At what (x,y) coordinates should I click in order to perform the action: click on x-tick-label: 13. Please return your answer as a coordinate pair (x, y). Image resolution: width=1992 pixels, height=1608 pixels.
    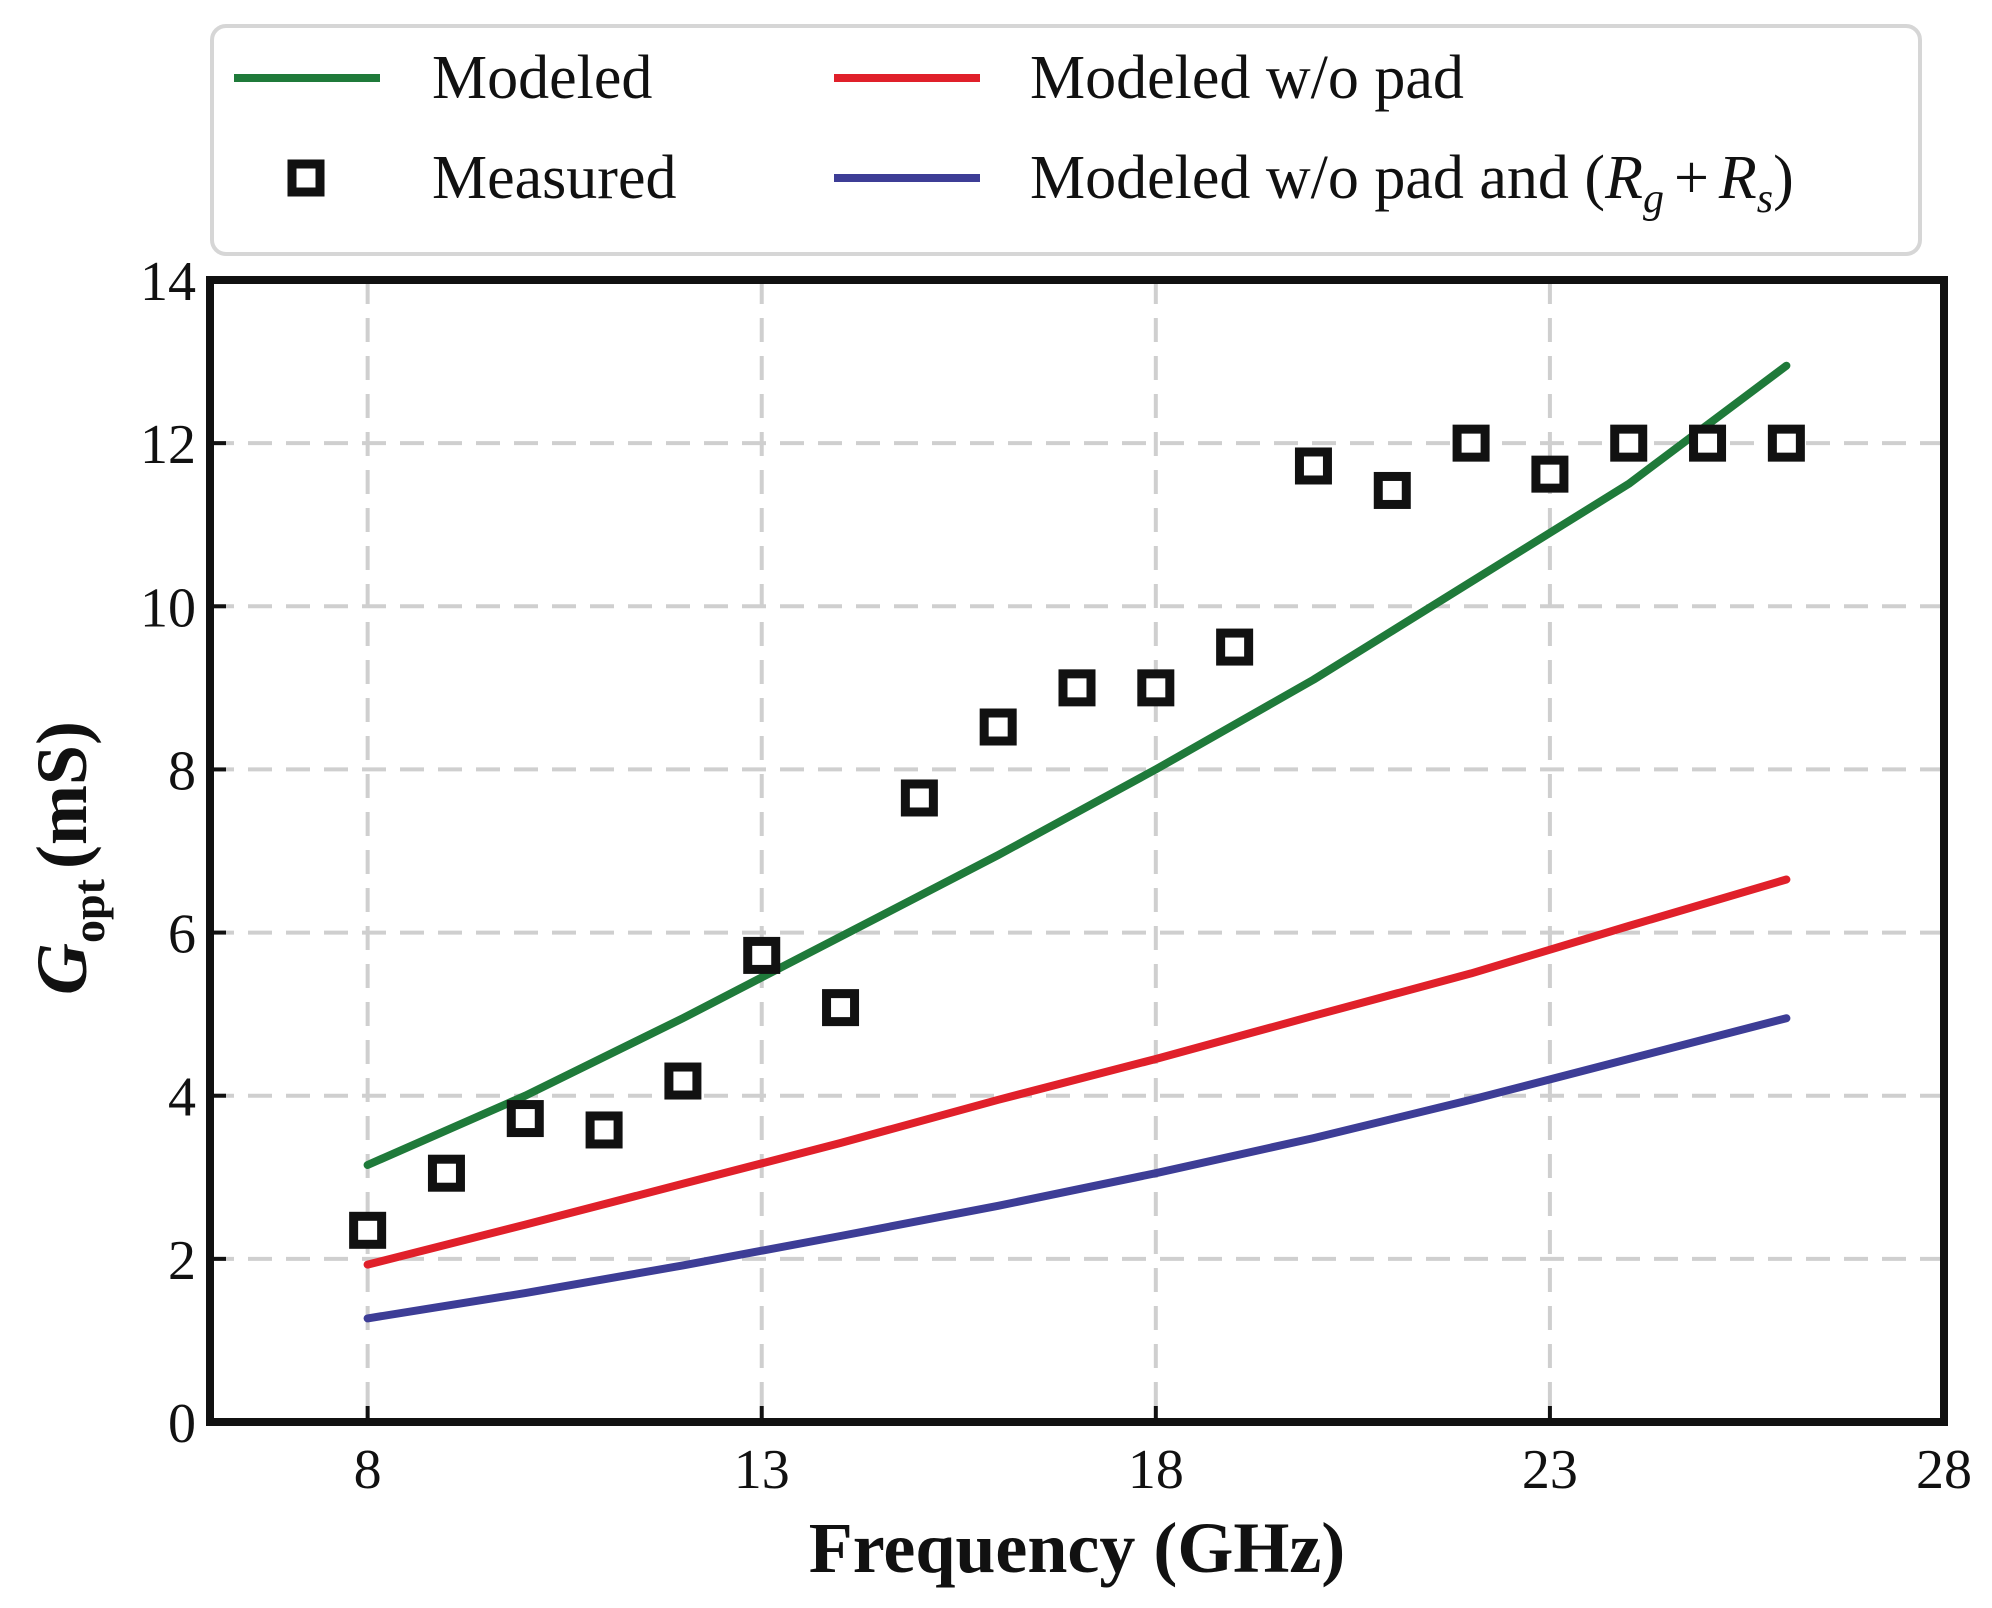
    Looking at the image, I should click on (762, 1470).